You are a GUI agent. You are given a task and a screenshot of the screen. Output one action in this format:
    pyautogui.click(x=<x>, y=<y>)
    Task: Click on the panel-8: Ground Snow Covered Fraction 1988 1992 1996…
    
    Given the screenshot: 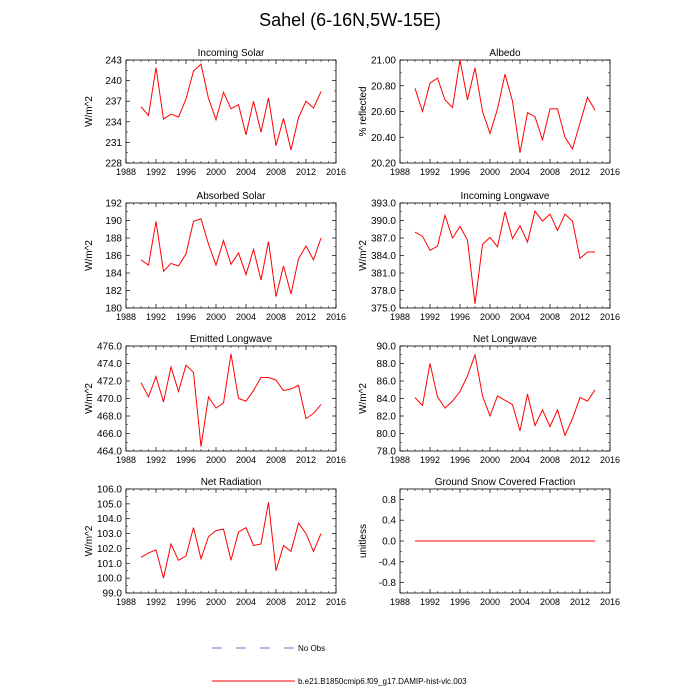 What is the action you would take?
    pyautogui.click(x=489, y=542)
    